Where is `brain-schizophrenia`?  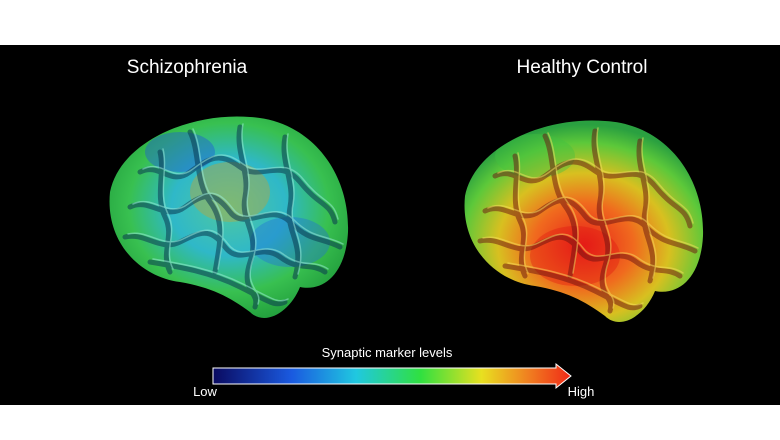
brain-schizophrenia is located at coordinates (229, 217).